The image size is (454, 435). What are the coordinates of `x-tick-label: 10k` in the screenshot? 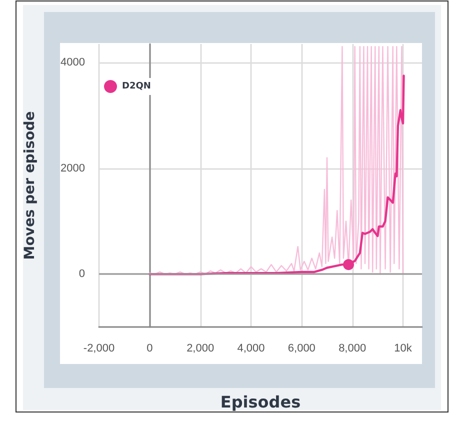 It's located at (403, 348).